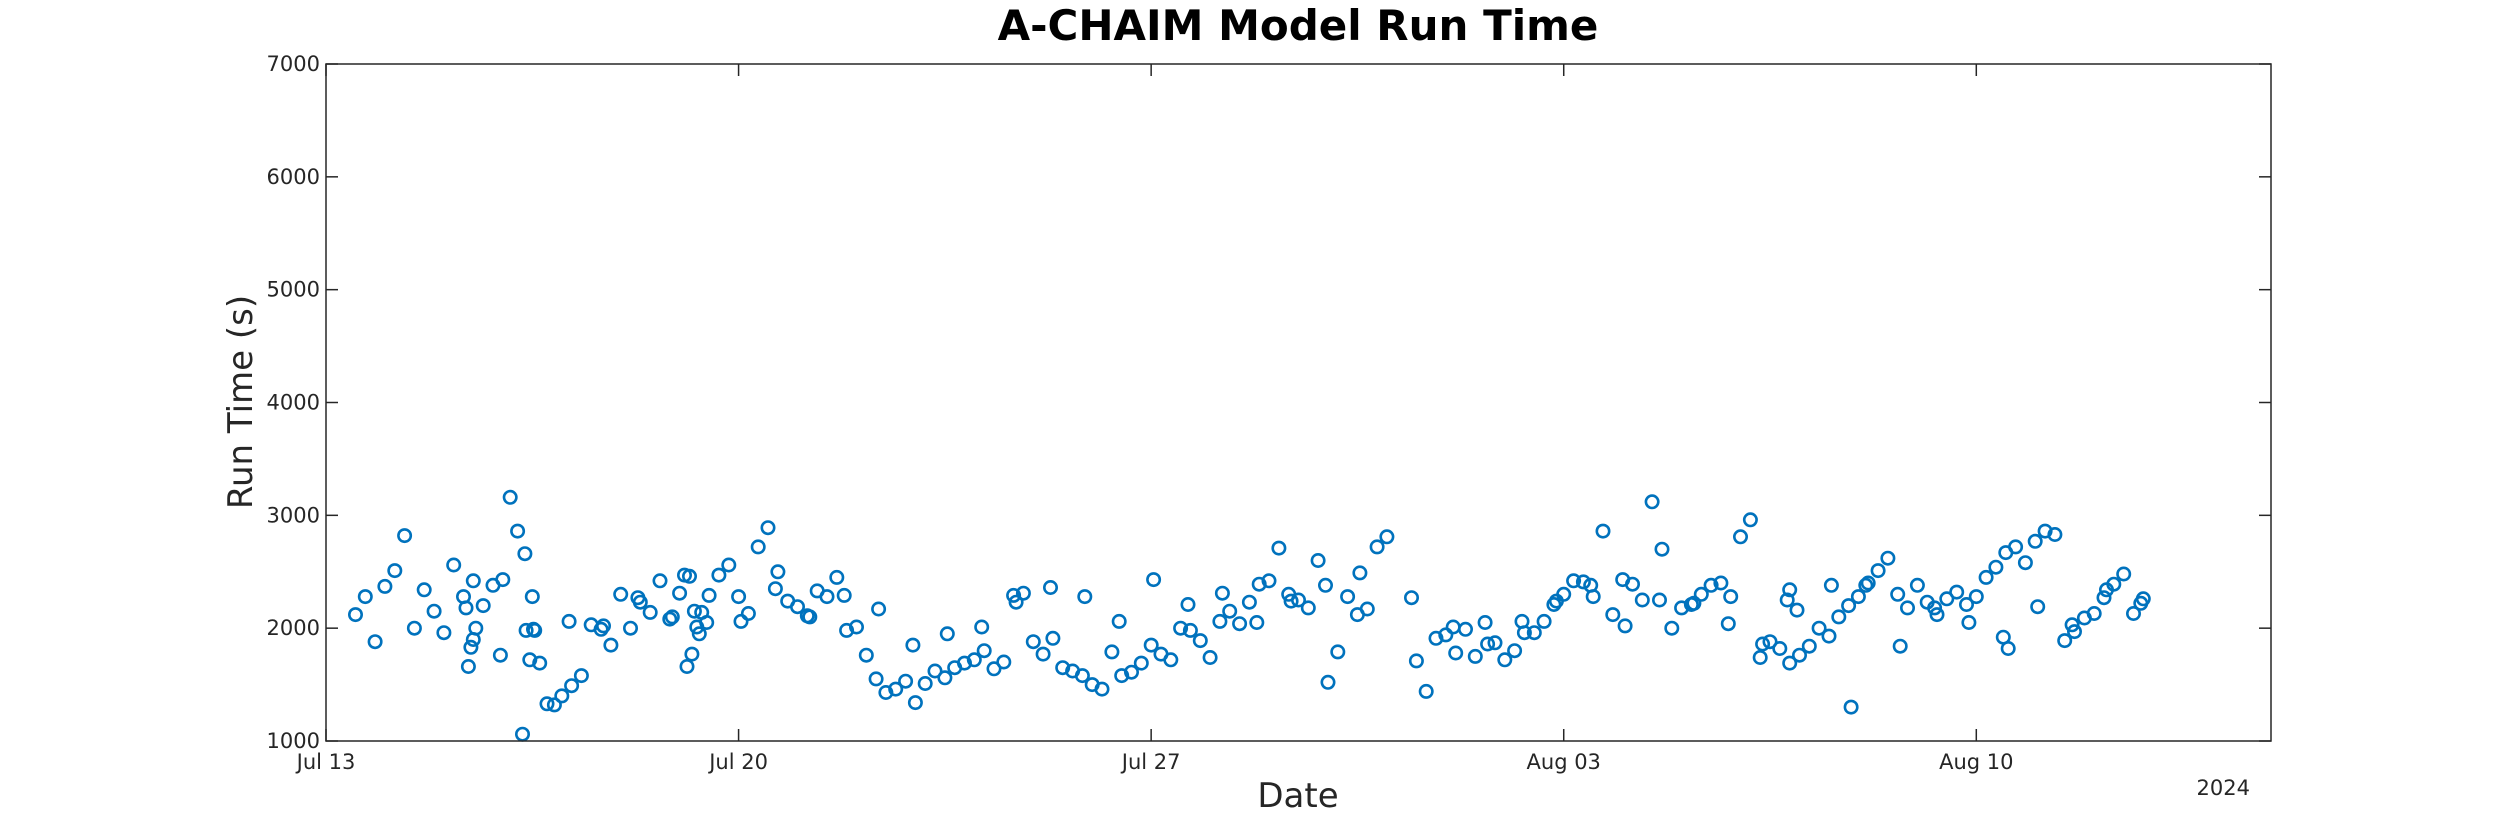 This screenshot has width=2500, height=833. What do you see at coordinates (1298, 25) in the screenshot?
I see `chart-title: A-CHAIM Model Run Time` at bounding box center [1298, 25].